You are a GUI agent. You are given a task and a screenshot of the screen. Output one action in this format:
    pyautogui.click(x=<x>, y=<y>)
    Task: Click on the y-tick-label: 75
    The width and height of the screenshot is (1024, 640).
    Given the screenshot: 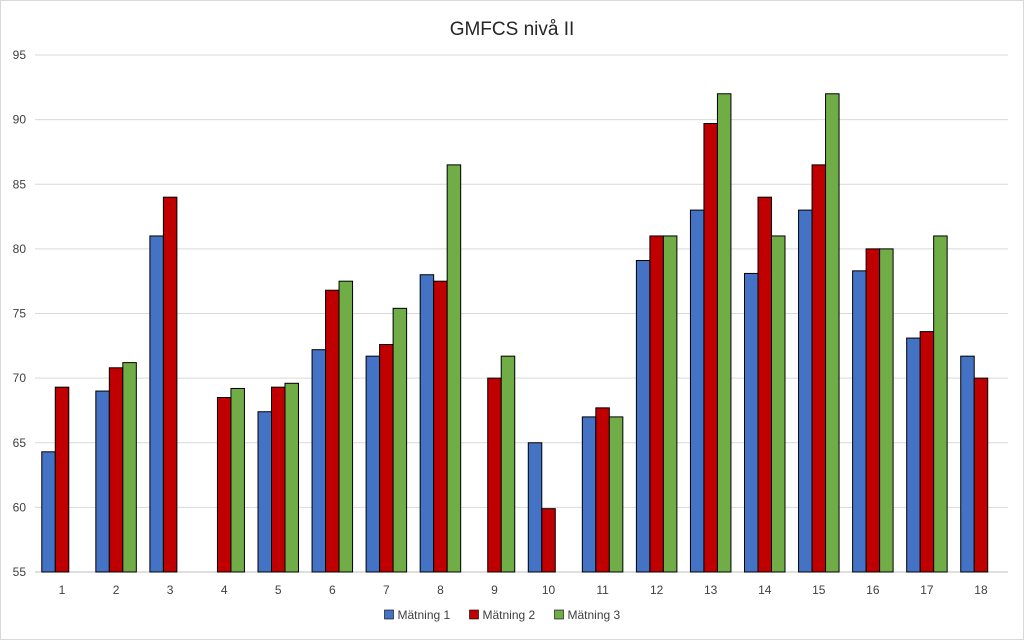 What is the action you would take?
    pyautogui.click(x=20, y=314)
    